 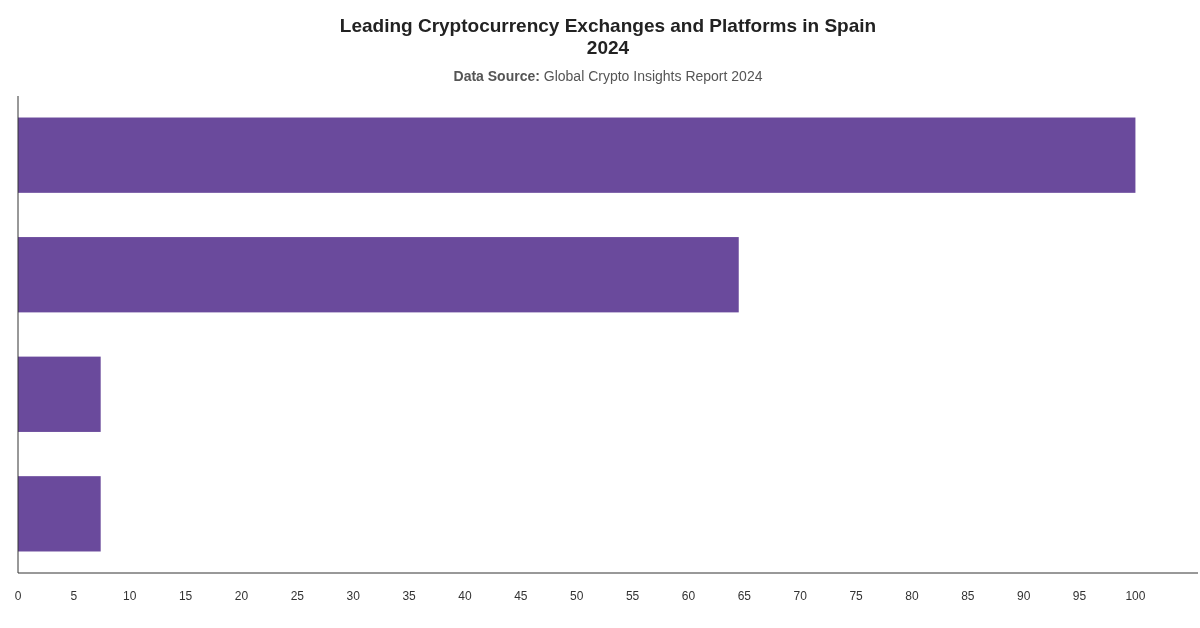 I want to click on x-tick-label: 80, so click(x=912, y=596).